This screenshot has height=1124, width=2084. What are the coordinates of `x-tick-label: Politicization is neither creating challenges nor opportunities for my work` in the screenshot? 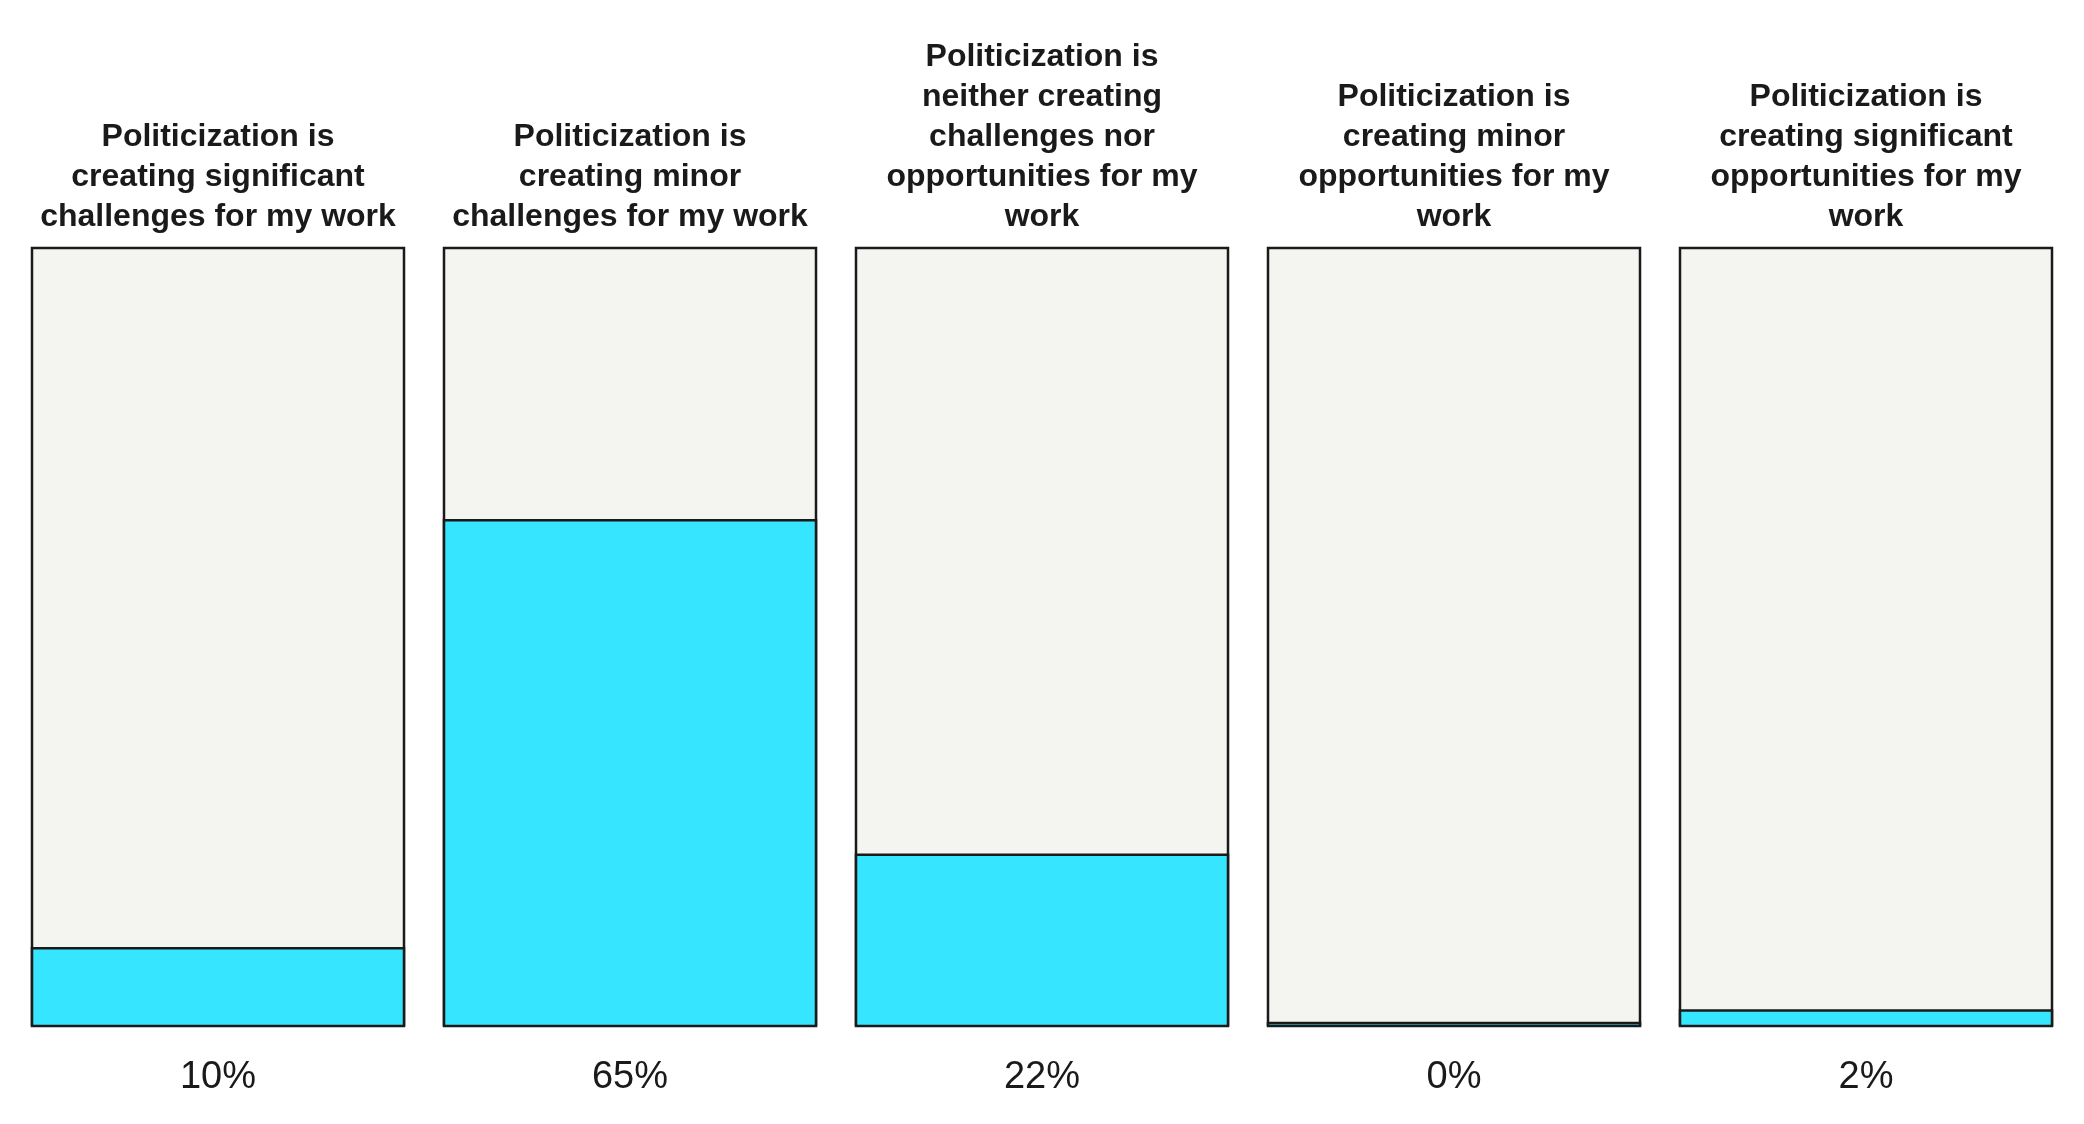 It's located at (1042, 135).